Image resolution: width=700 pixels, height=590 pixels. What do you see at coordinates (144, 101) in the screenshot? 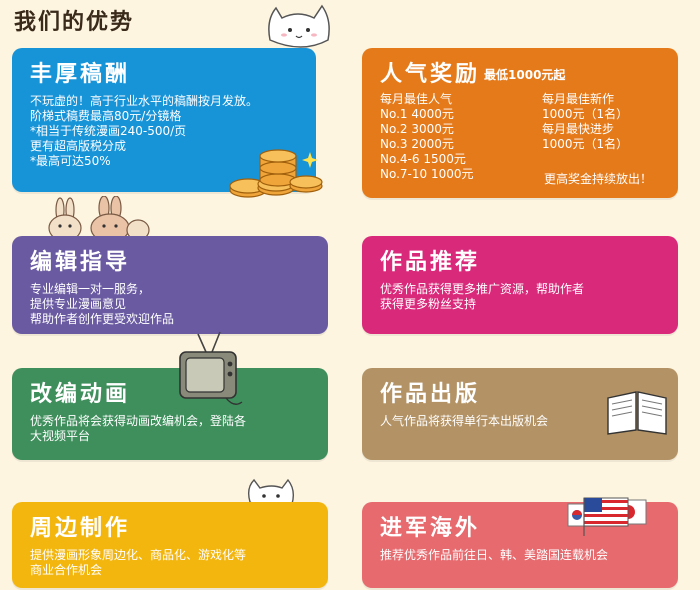
I see `card-royalty-line: 不玩虚的！高于行业水平的稿酬按月发放。` at bounding box center [144, 101].